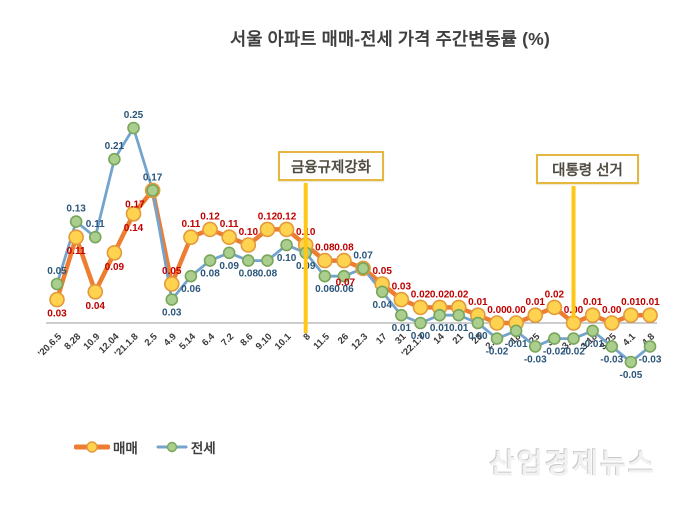 The image size is (680, 512). Describe the element at coordinates (106, 447) in the screenshot. I see `legend-item-maemae: 매매` at that location.